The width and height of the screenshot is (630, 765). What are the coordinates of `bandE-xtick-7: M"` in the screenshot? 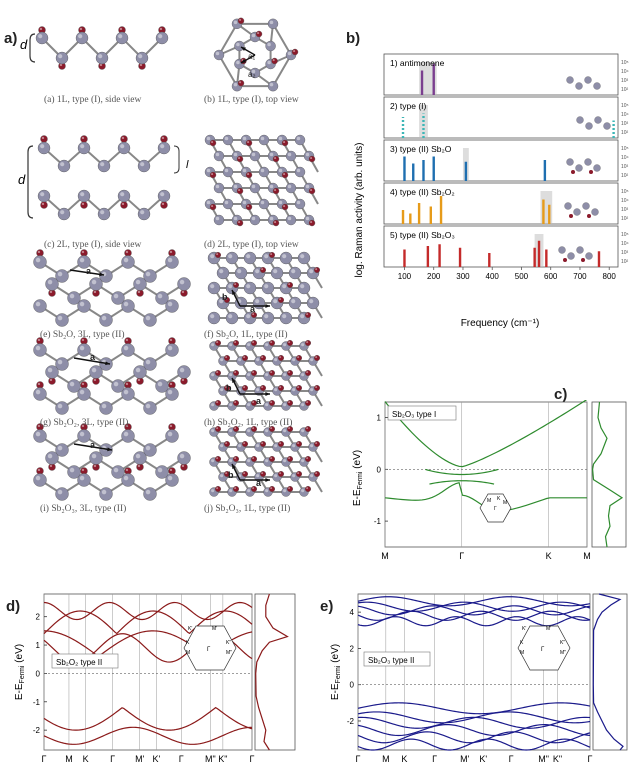 It's located at (543, 759).